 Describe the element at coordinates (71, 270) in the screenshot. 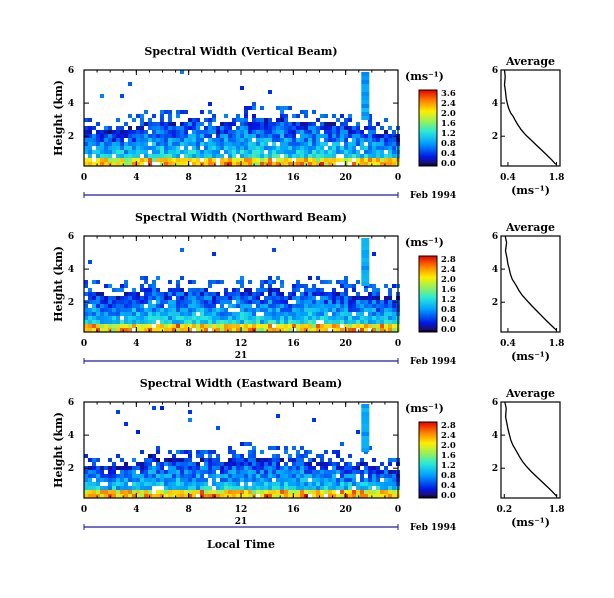

I see `y-tick-label: 4` at that location.